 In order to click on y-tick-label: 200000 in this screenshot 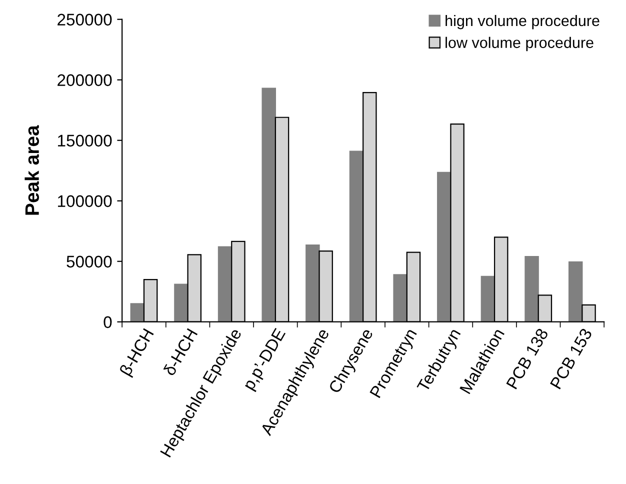, I will do `click(85, 80)`.